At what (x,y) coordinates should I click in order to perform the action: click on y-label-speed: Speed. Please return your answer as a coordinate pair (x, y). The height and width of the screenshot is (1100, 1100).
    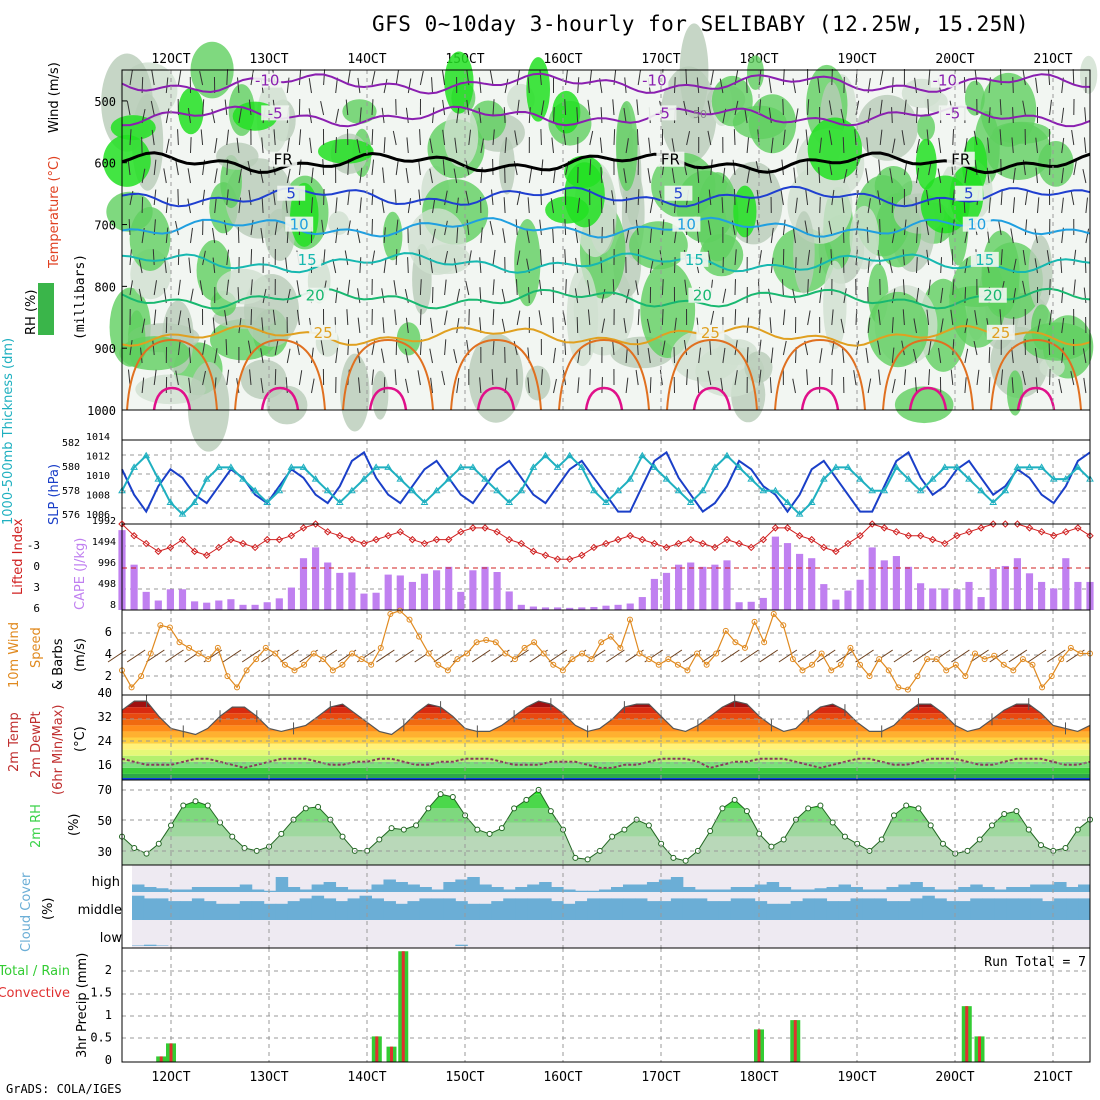
    Looking at the image, I should click on (36, 647).